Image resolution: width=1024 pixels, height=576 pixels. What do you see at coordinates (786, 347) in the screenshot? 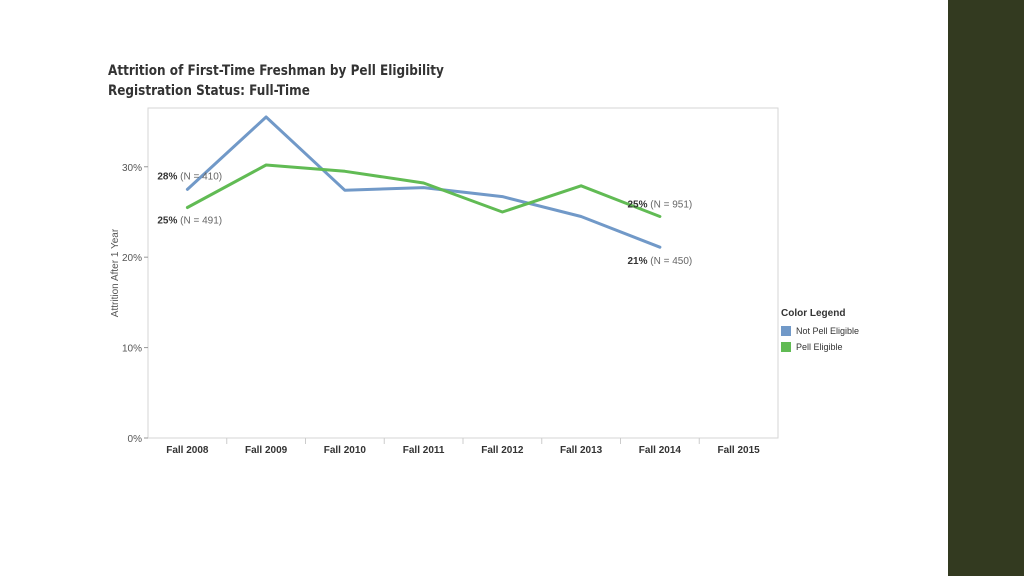
I see `legend-swatch-pell` at bounding box center [786, 347].